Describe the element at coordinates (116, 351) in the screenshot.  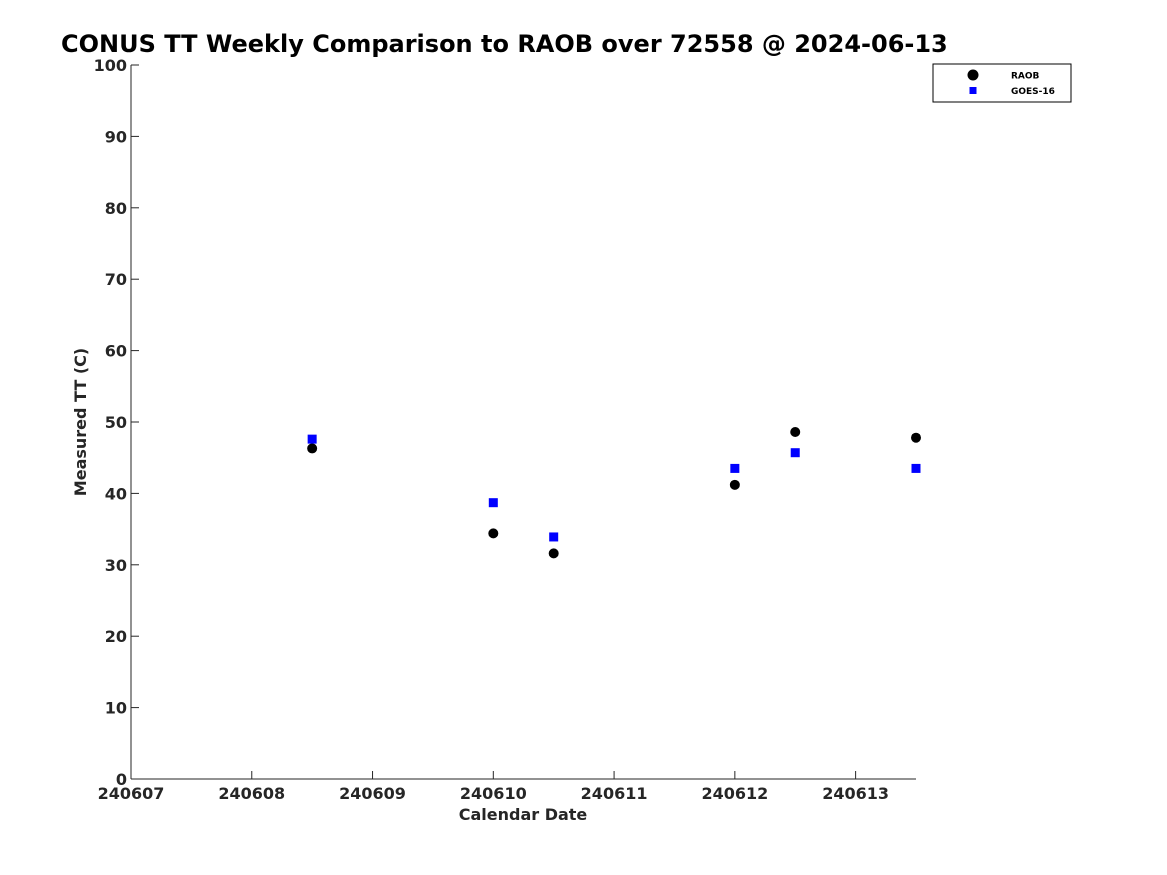
I see `y-tick-label: 60` at that location.